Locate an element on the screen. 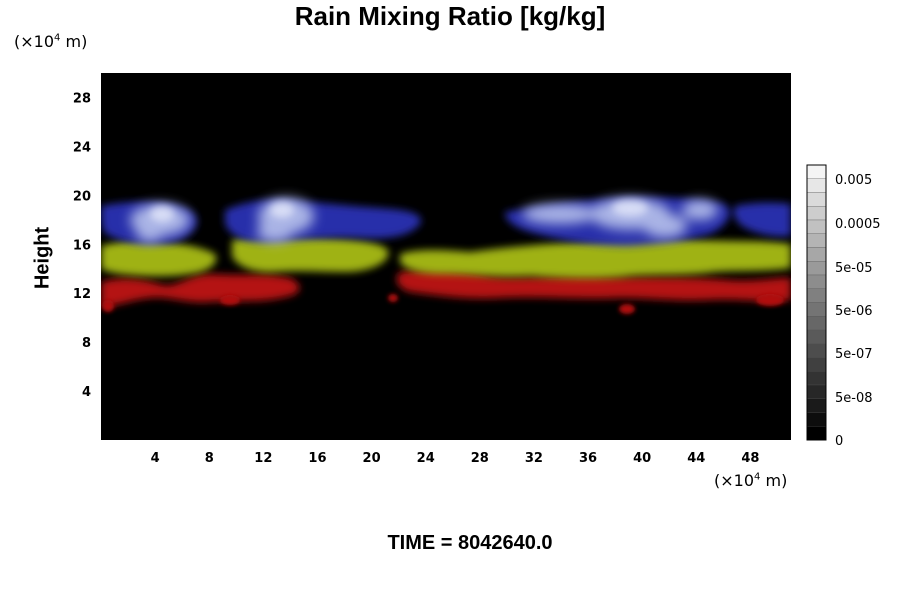 The width and height of the screenshot is (900, 600). x-tick-label: 48 is located at coordinates (750, 458).